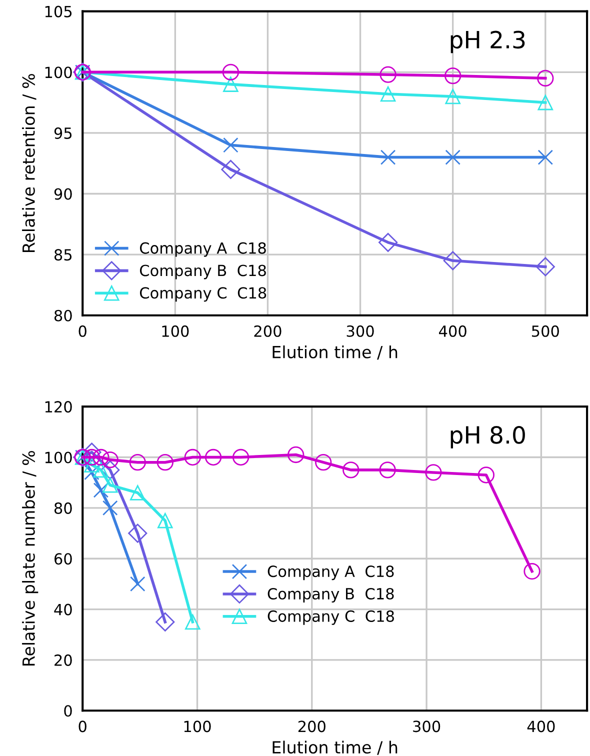  I want to click on y-tick-label: 85, so click(63, 255).